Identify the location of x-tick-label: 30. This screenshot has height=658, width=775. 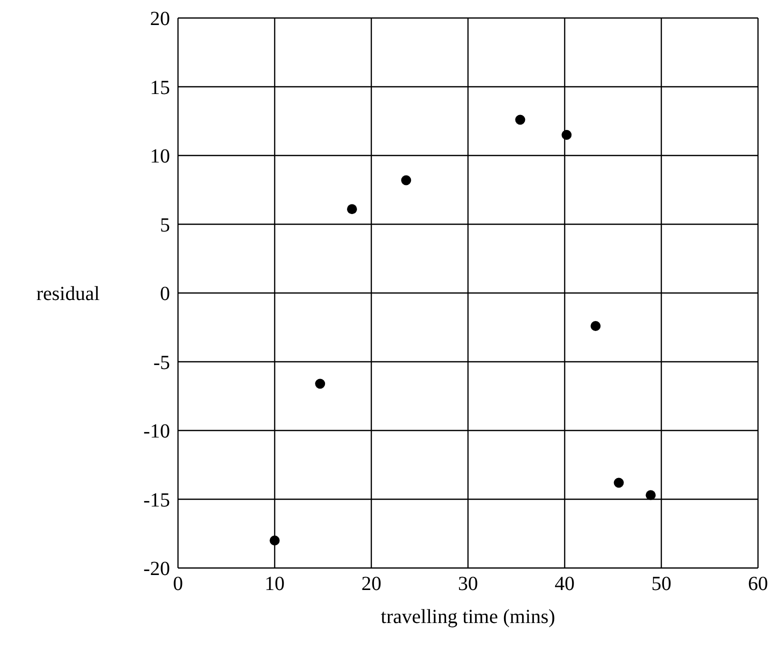
(468, 584).